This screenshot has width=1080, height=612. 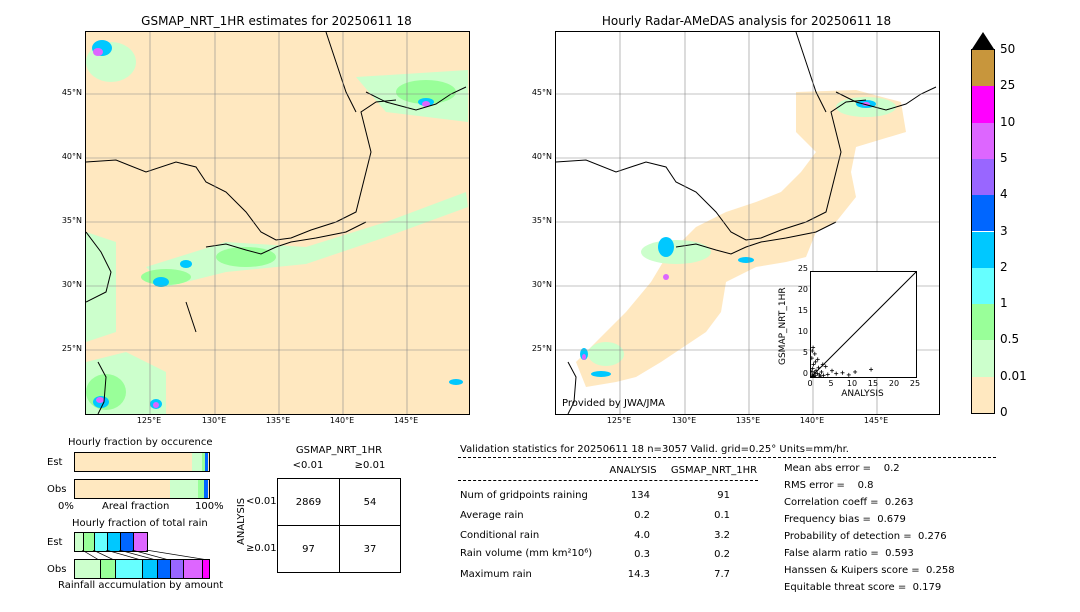 What do you see at coordinates (71, 92) in the screenshot?
I see `left-lat-45: 45°N` at bounding box center [71, 92].